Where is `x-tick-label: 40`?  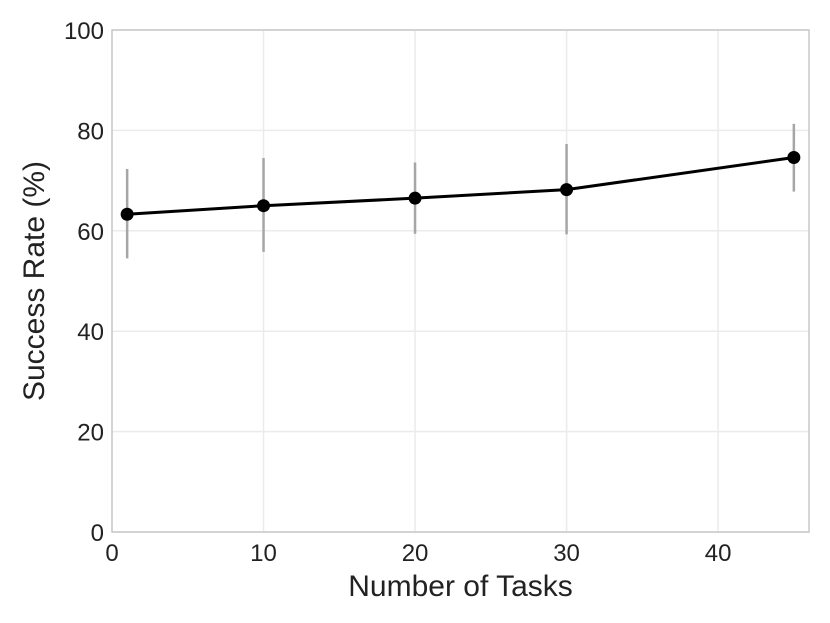
x-tick-label: 40 is located at coordinates (718, 553).